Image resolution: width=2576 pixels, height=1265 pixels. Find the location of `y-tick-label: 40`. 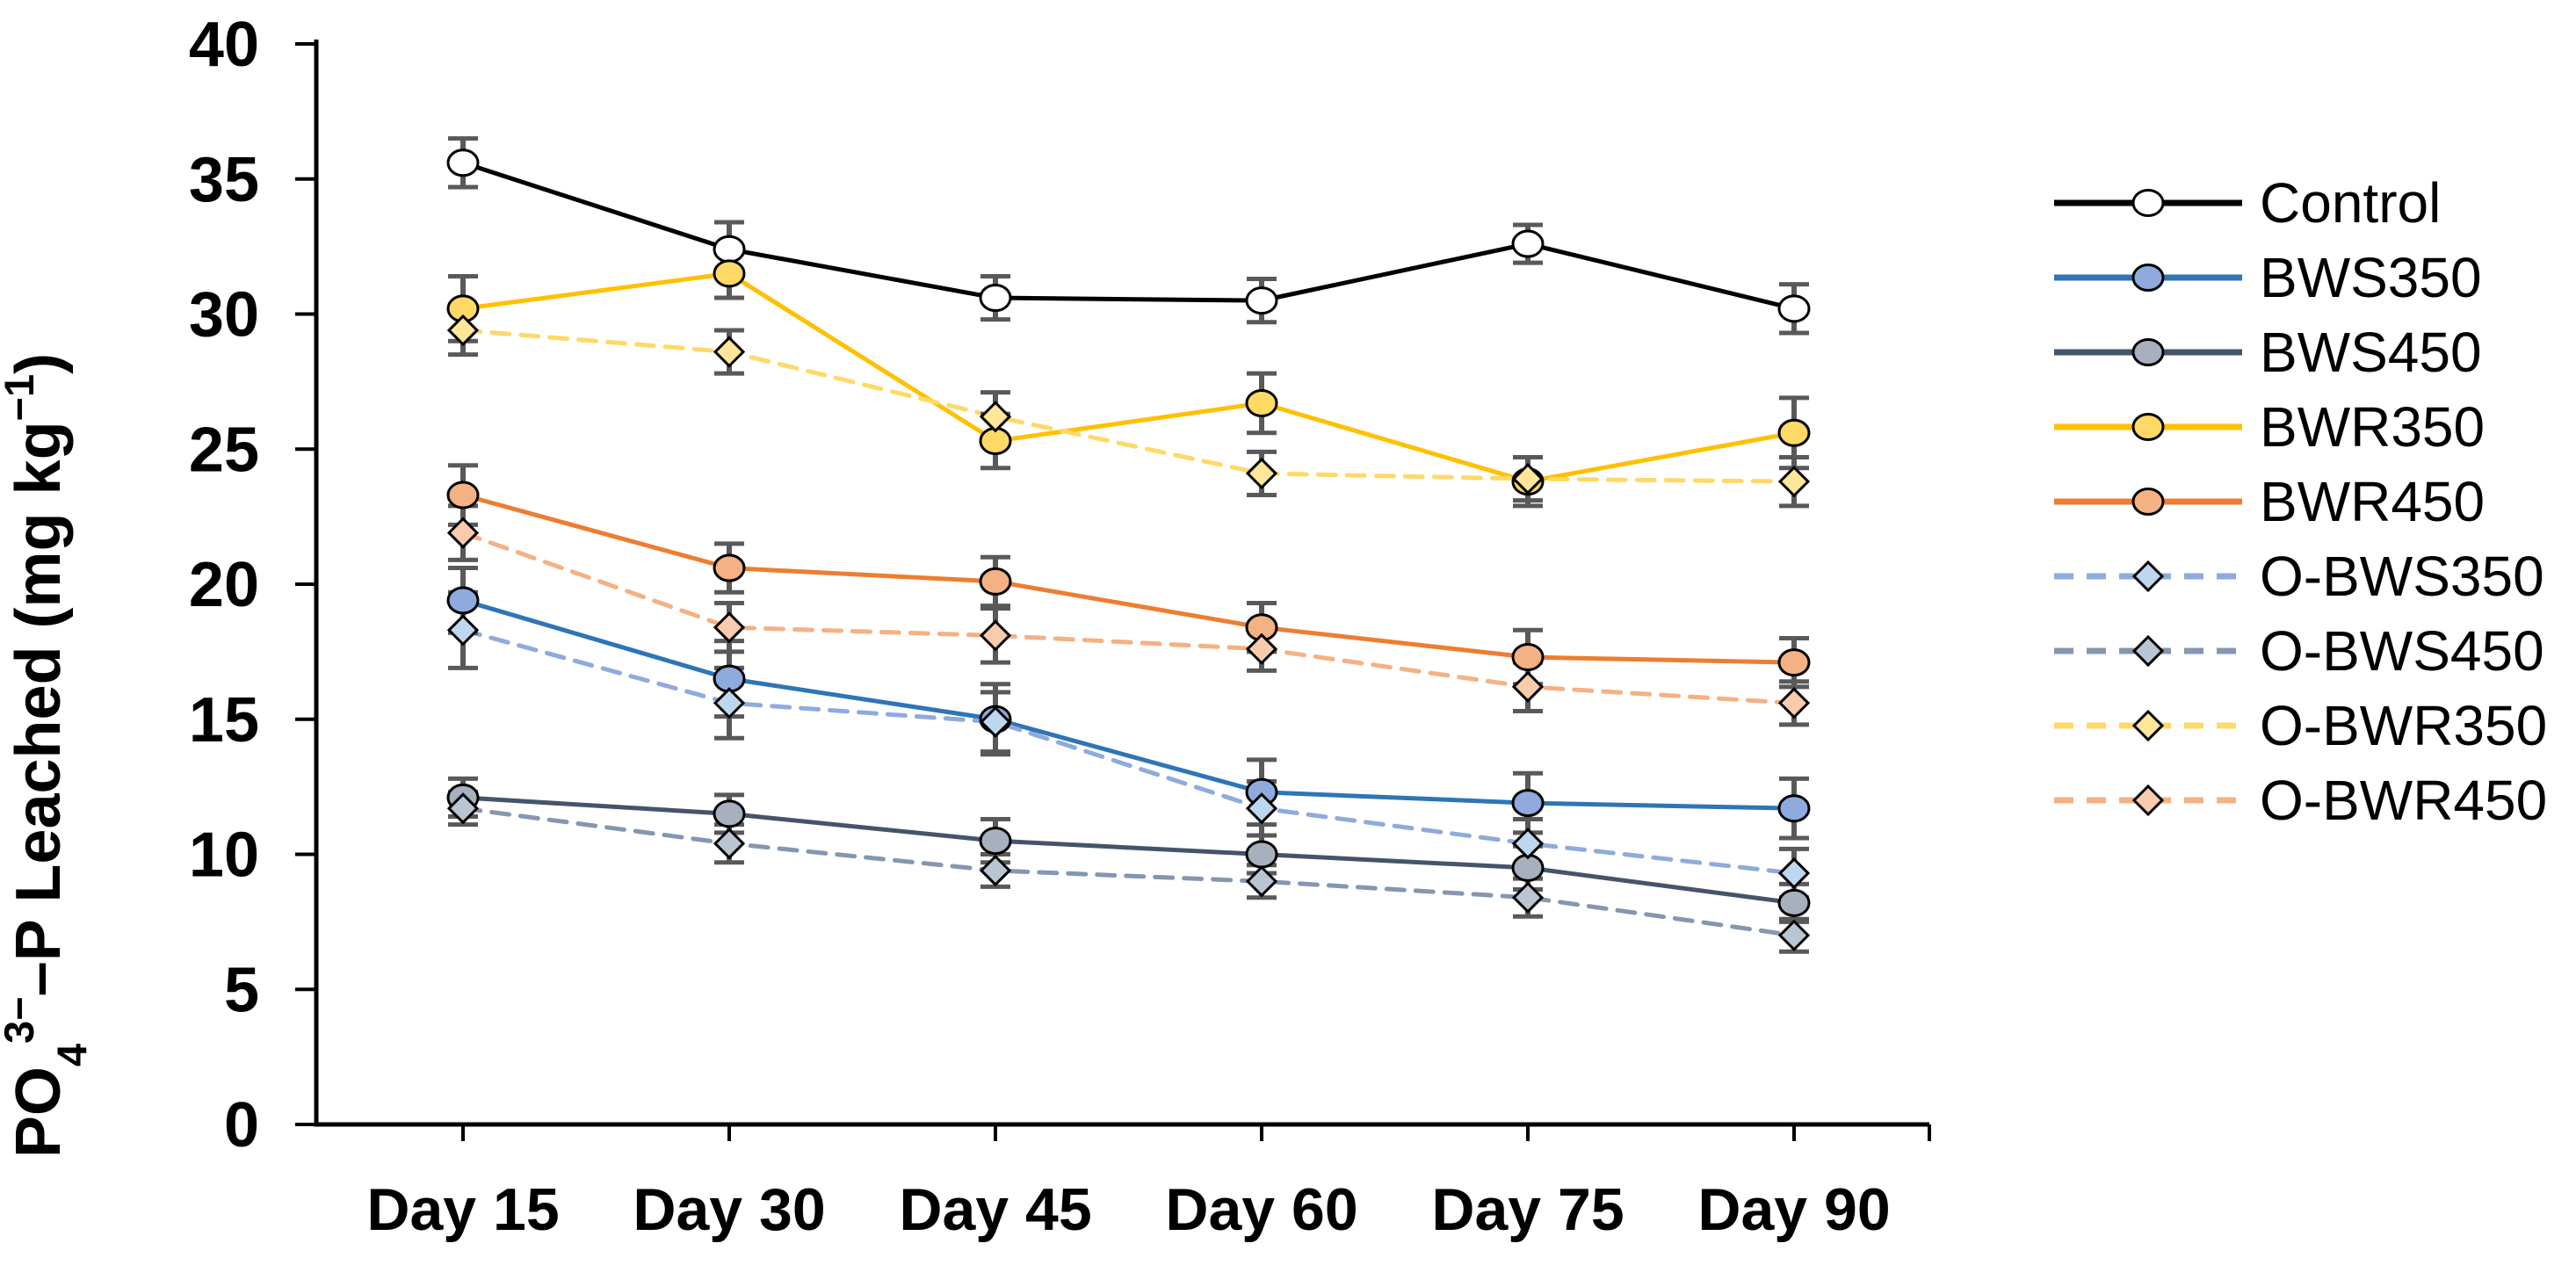

y-tick-label: 40 is located at coordinates (224, 45).